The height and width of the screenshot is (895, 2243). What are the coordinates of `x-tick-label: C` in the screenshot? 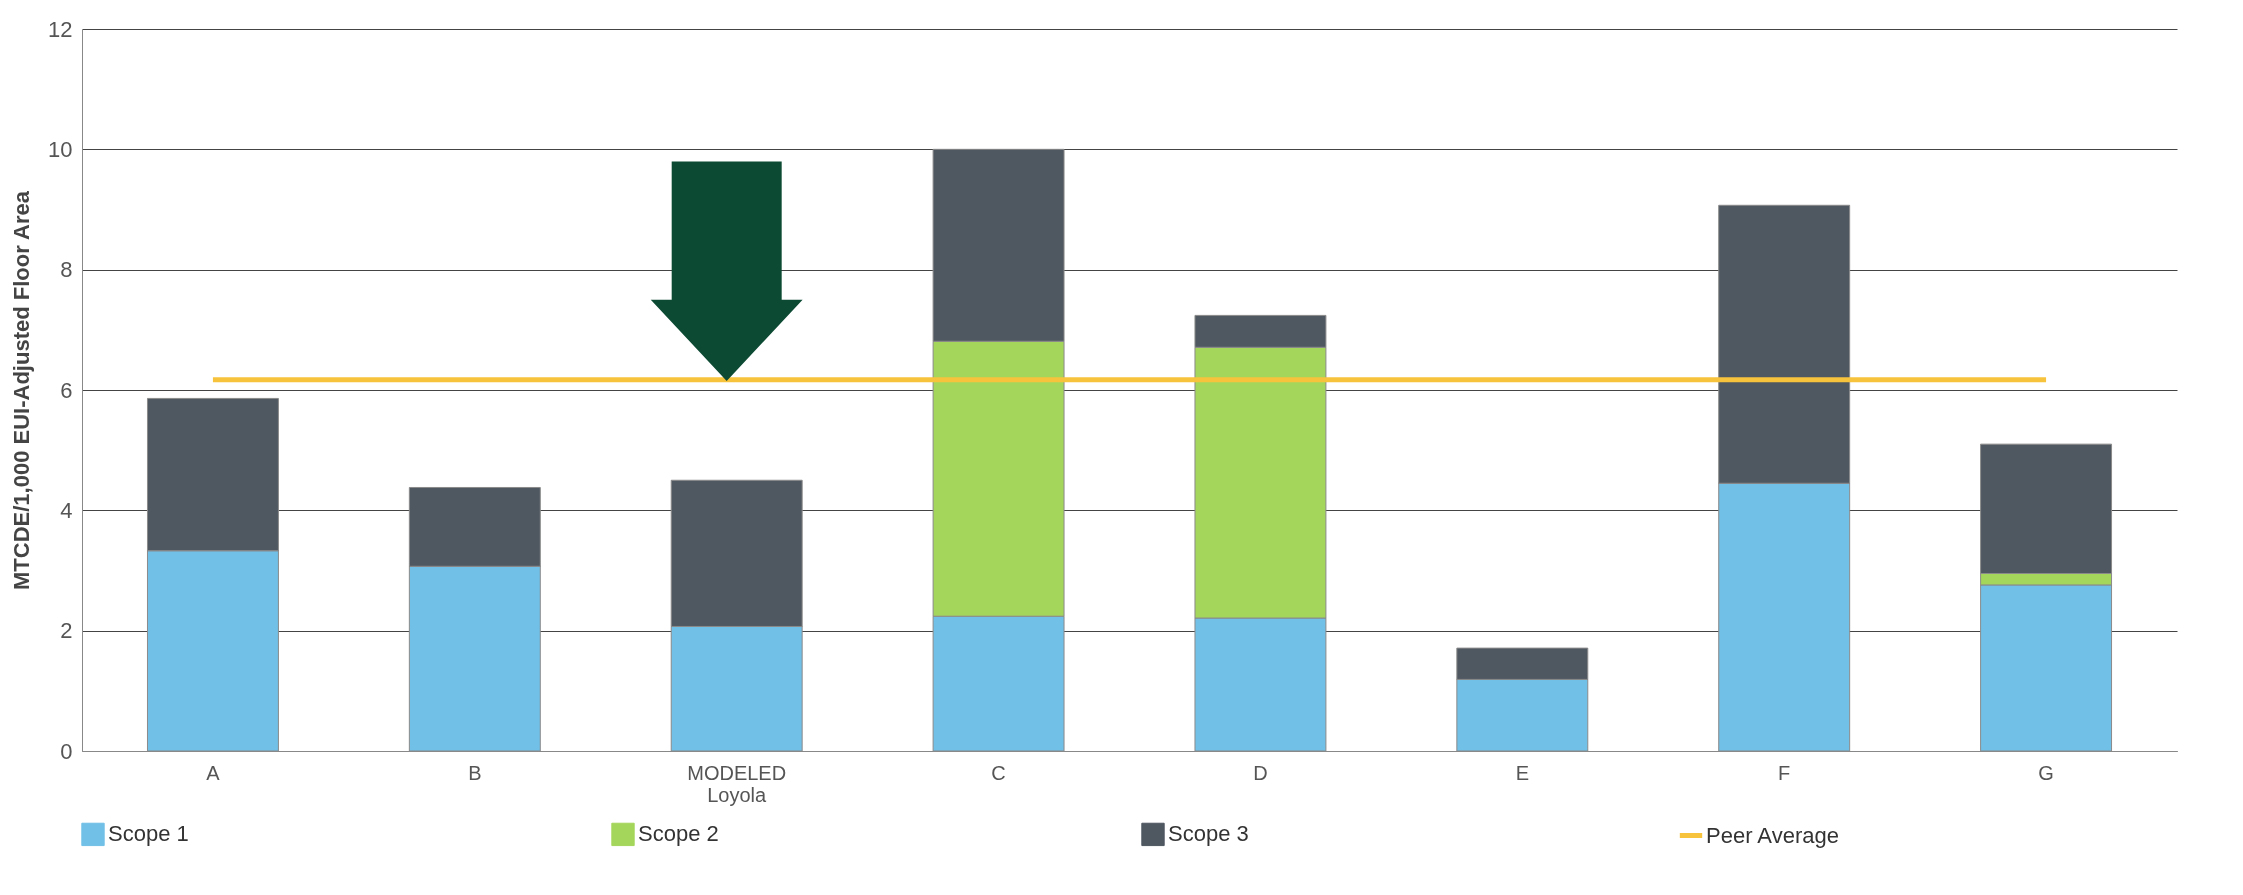 It's located at (998, 772).